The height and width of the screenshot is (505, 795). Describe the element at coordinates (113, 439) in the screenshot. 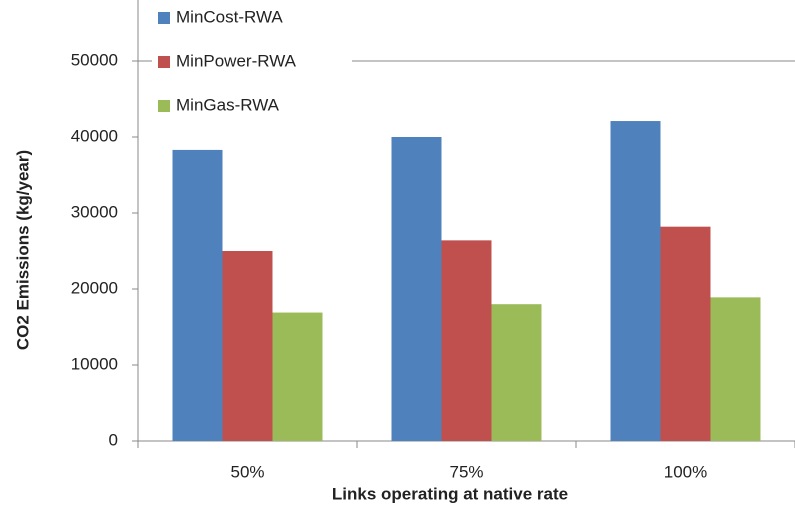

I see `y-tick-label: 0` at that location.